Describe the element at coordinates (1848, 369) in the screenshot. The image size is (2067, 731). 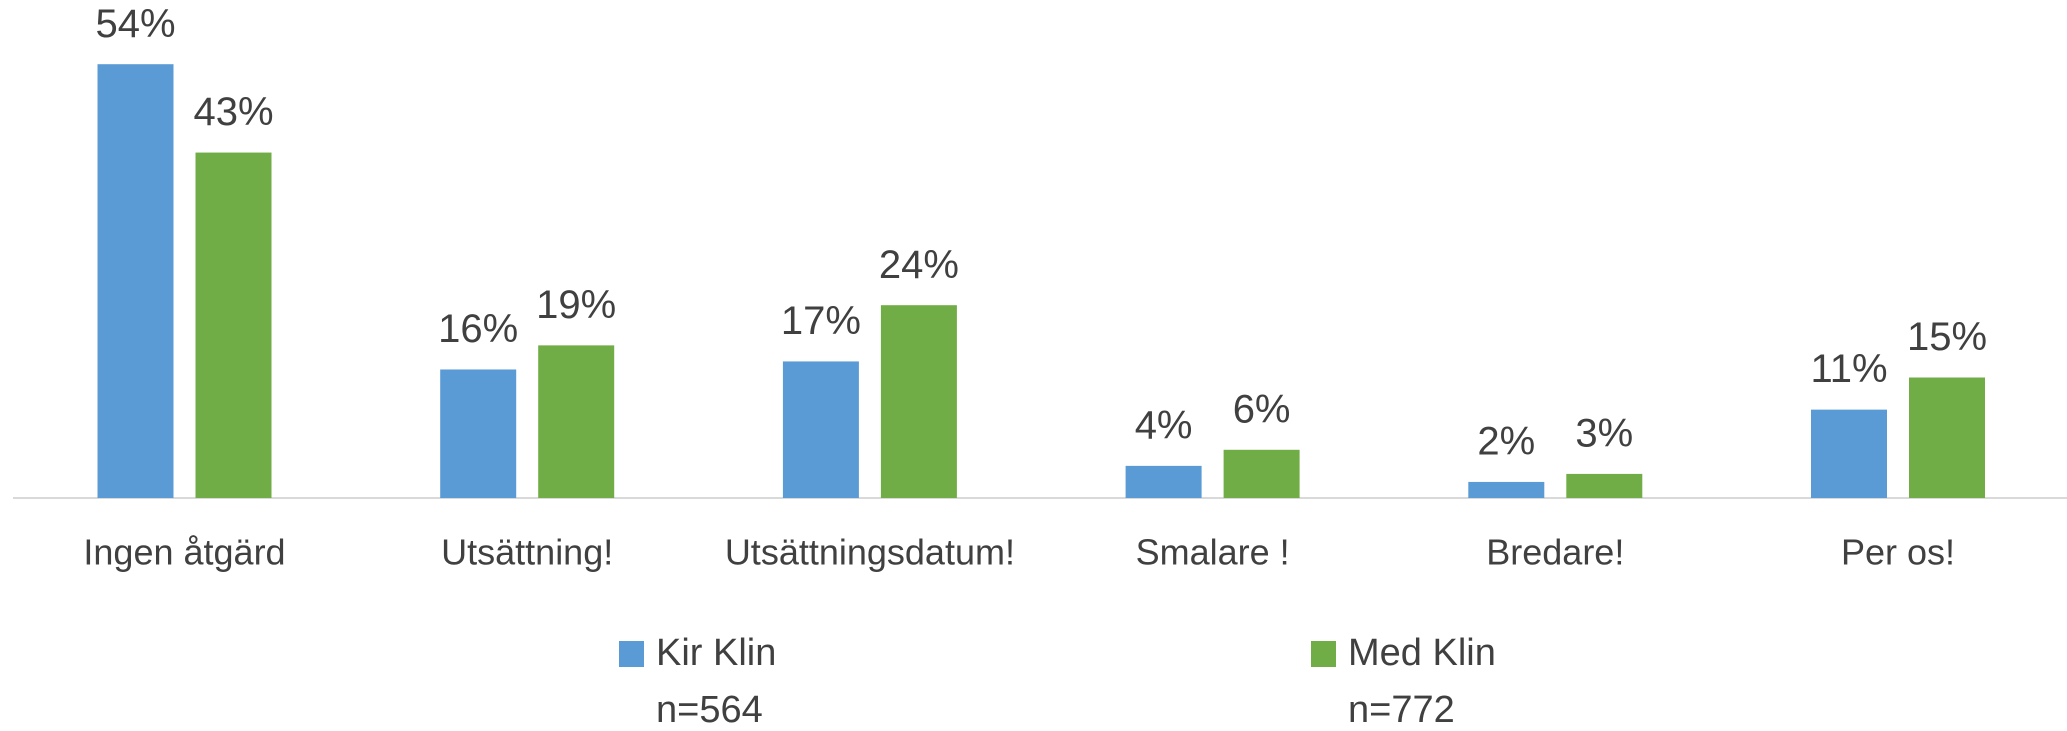
I see `data-label: 11%` at that location.